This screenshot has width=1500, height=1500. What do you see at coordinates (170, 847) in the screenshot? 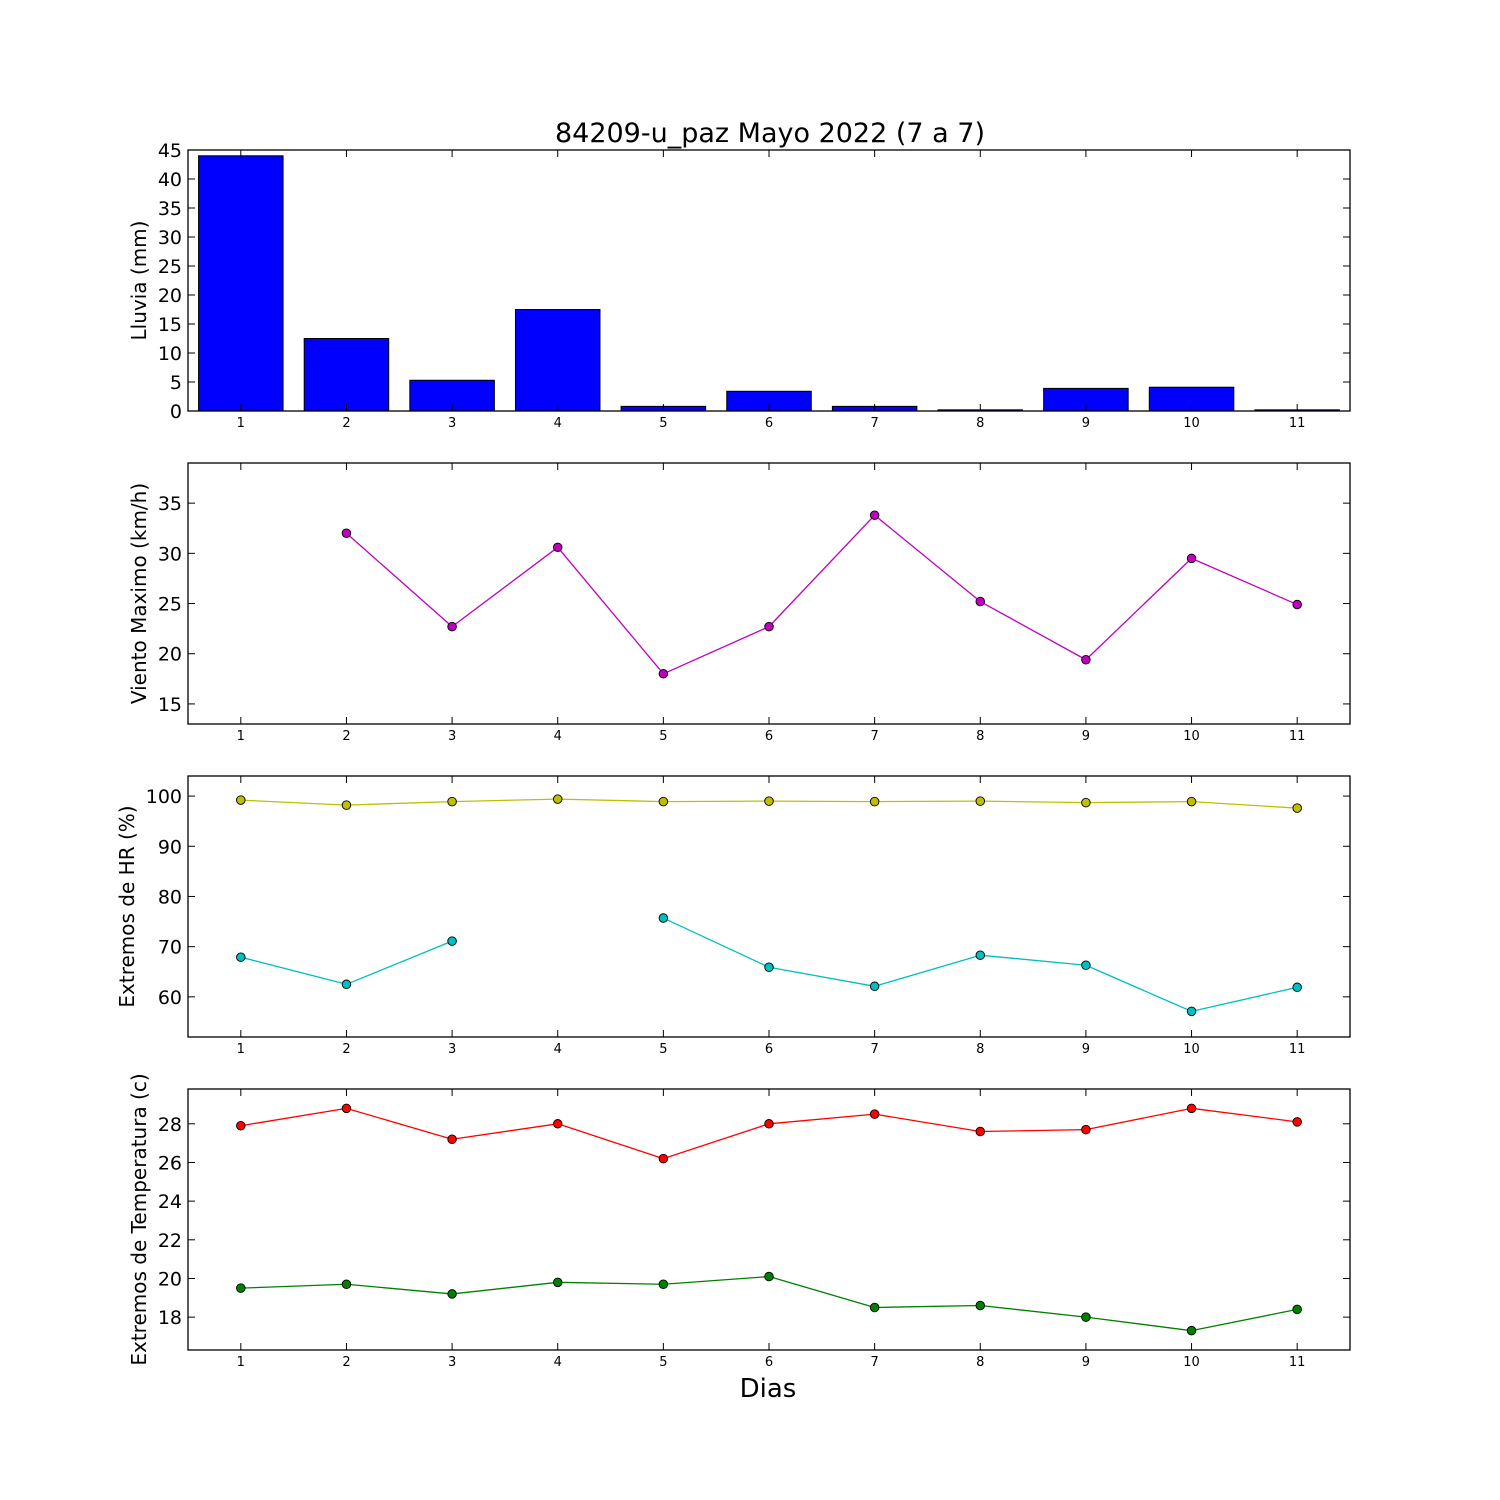
I see `y-tick-label: 90` at bounding box center [170, 847].